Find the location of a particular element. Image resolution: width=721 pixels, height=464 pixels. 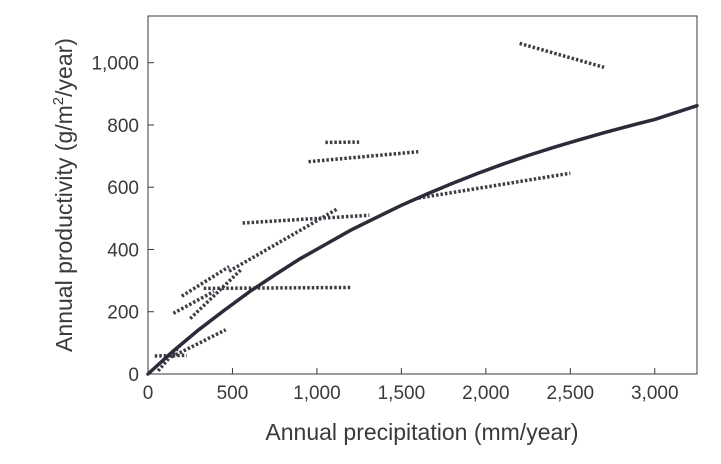

y-tick-label: 200 is located at coordinates (123, 313).